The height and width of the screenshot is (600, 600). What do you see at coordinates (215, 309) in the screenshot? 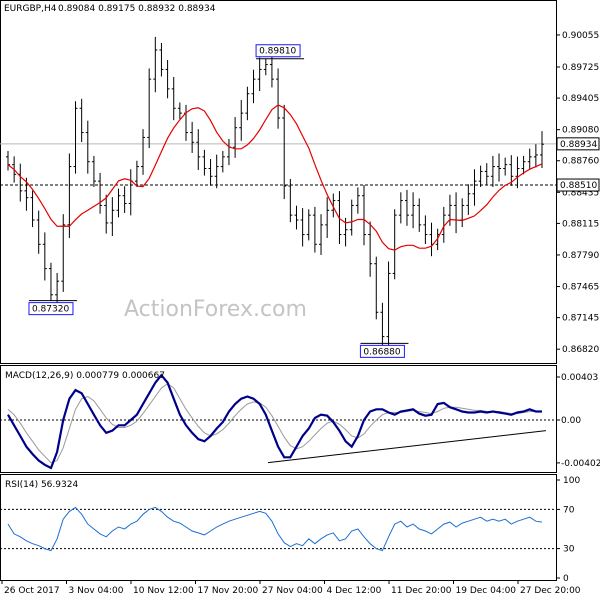
I see `watermark: ActionForex.com` at bounding box center [215, 309].